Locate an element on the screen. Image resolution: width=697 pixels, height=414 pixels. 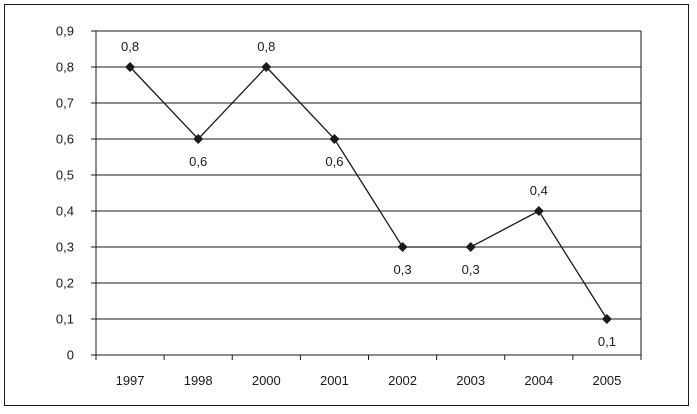
x-tick-label: 2002 is located at coordinates (402, 380).